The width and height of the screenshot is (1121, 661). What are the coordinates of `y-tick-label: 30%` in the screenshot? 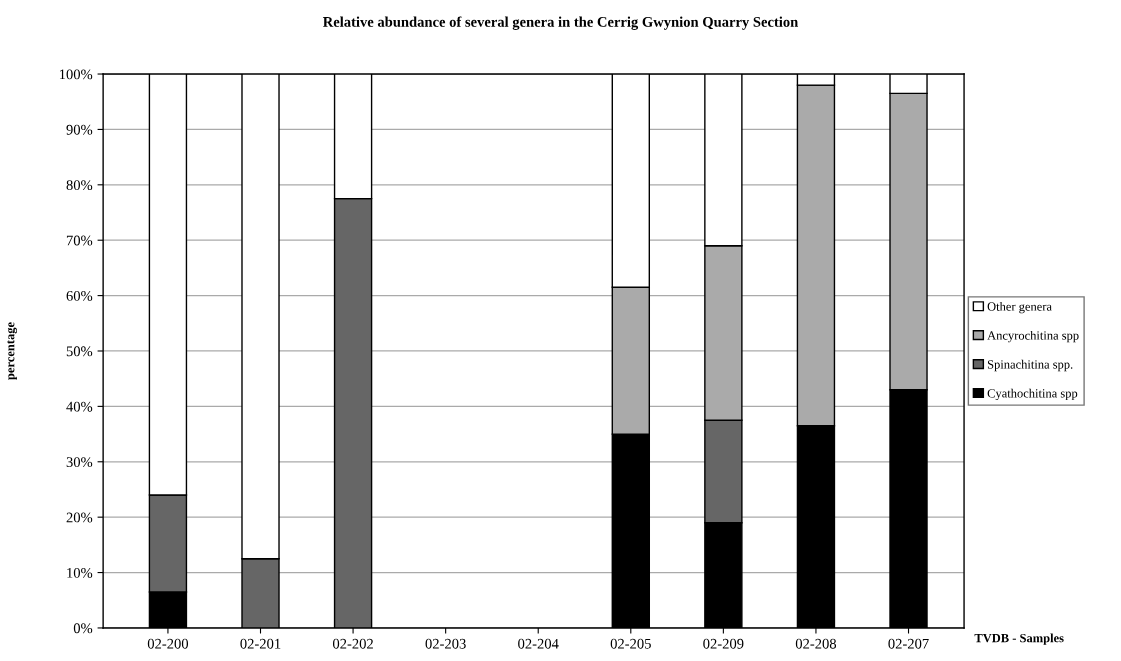 It's located at (79, 462).